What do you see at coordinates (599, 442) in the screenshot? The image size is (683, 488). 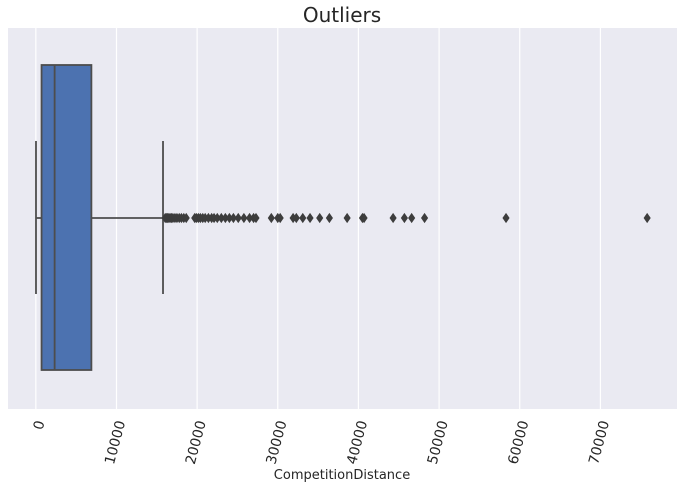 I see `x-tick-label: 70000` at bounding box center [599, 442].